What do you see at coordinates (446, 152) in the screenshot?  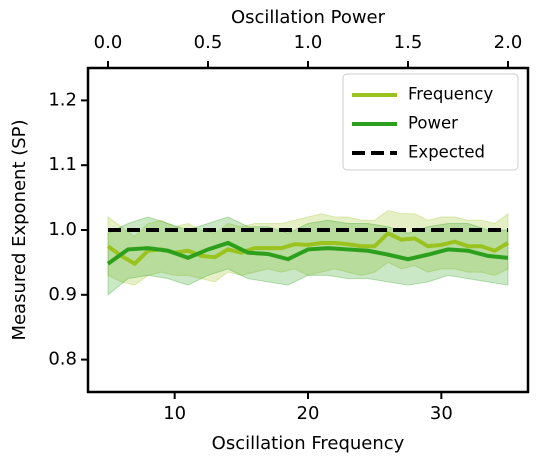 I see `legend-label: Expected` at bounding box center [446, 152].